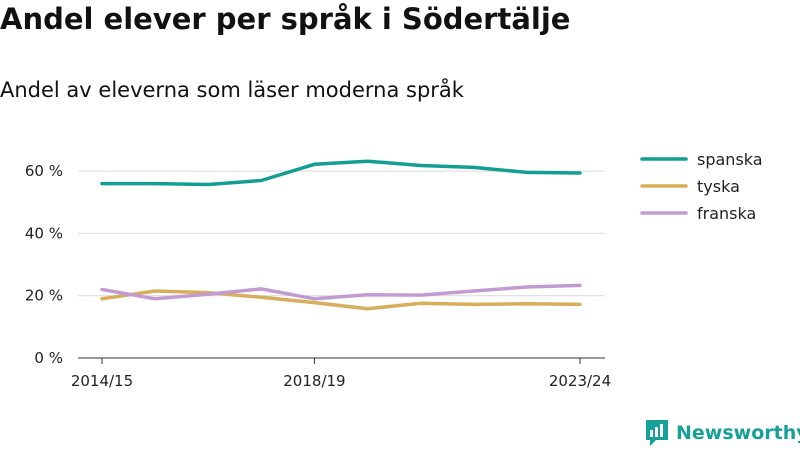 This screenshot has height=450, width=800. What do you see at coordinates (102, 381) in the screenshot?
I see `x-tick-label: 2014/15` at bounding box center [102, 381].